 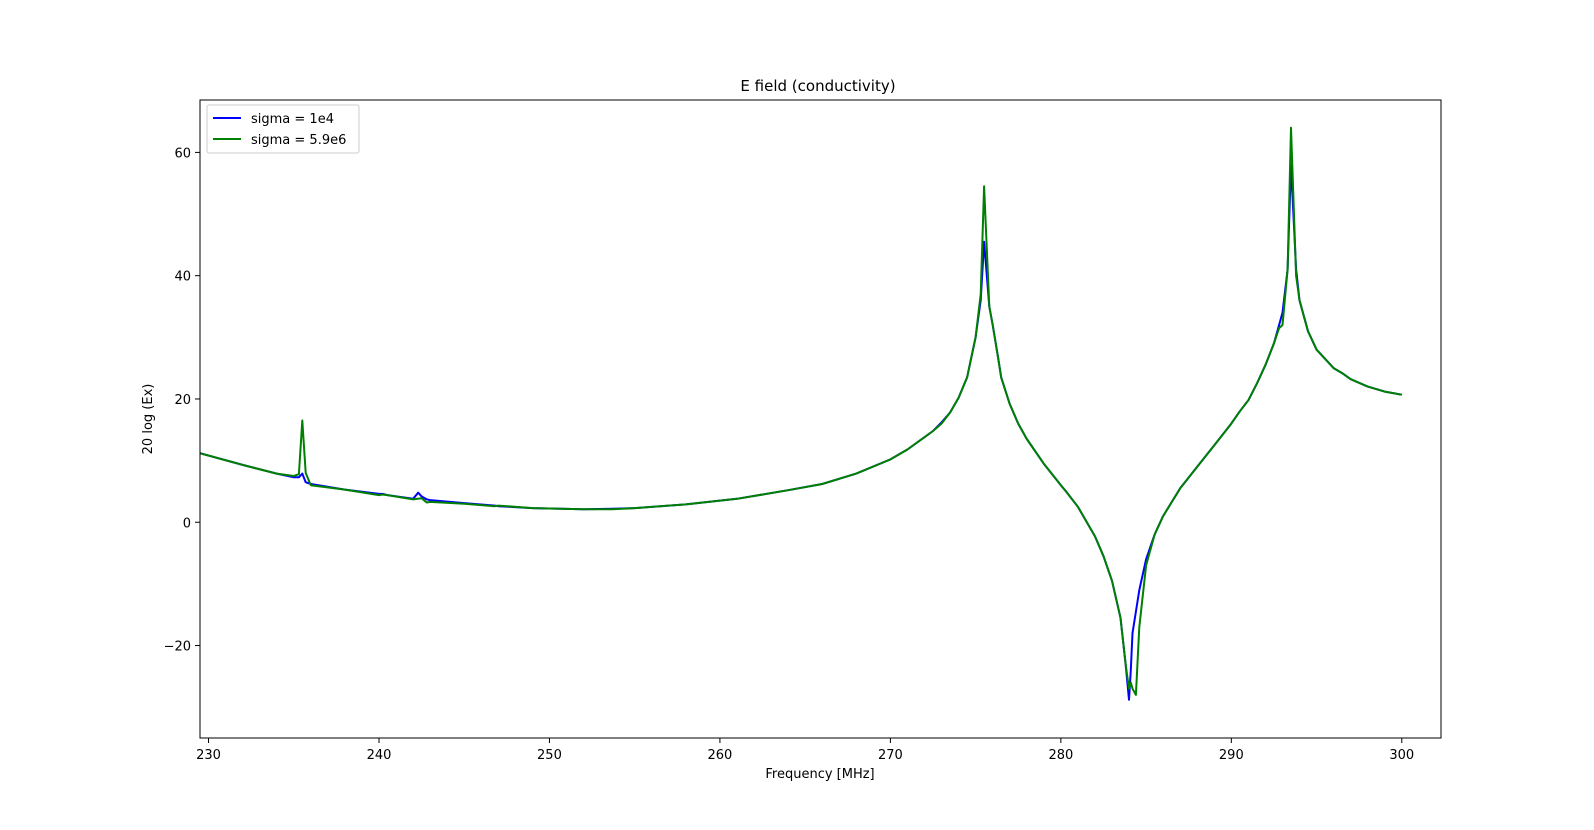 I want to click on x-tick-label: 260, so click(x=720, y=755).